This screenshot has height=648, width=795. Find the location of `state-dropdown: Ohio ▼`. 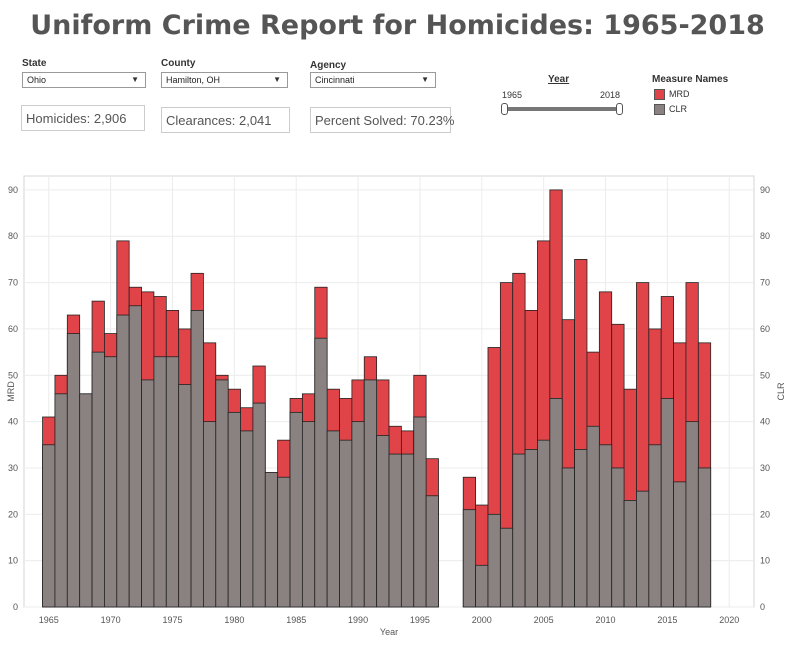

state-dropdown: Ohio ▼ is located at coordinates (84, 80).